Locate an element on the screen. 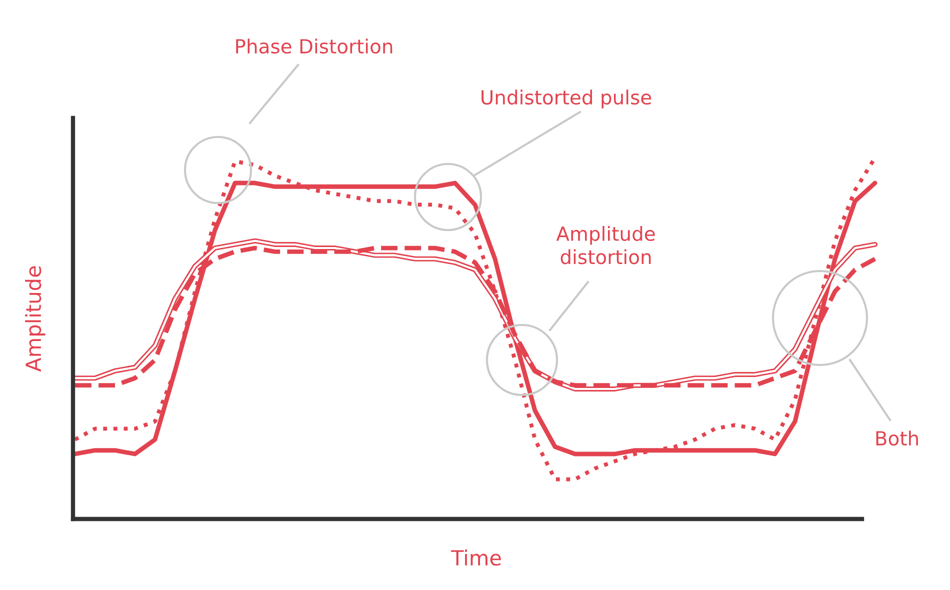  text: Undistorted pulse is located at coordinates (567, 99).